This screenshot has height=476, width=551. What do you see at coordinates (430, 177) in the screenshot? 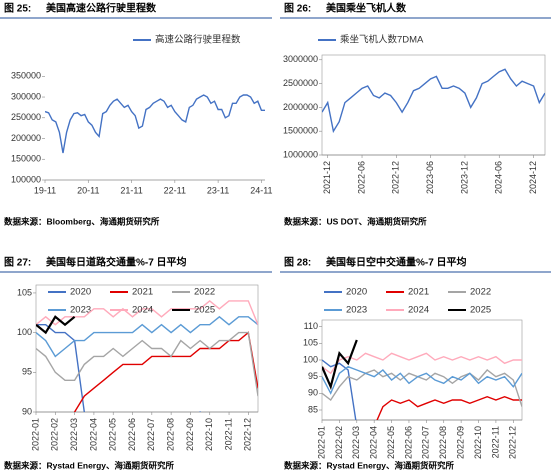
I see `x-tick-label: 2023-06` at bounding box center [430, 177].